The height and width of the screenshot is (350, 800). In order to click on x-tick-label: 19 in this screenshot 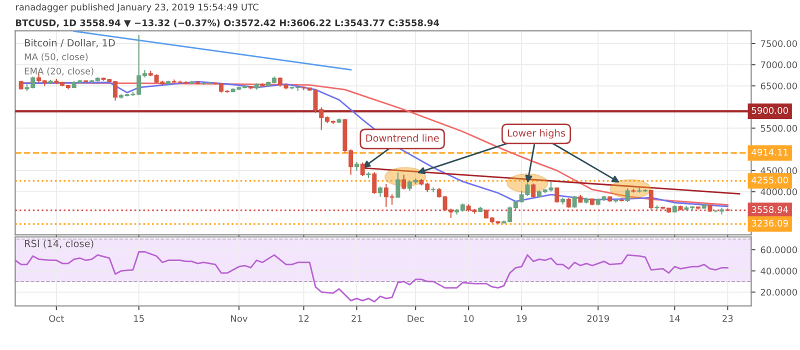, I will do `click(521, 318)`.